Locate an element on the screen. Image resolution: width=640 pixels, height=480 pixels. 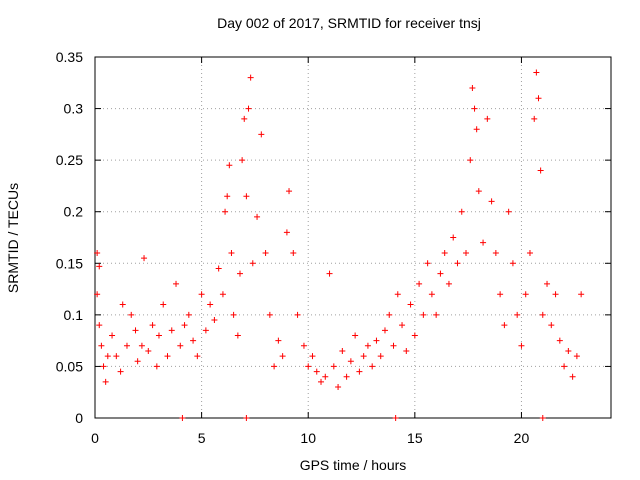
x-tick-label: 5 is located at coordinates (202, 438).